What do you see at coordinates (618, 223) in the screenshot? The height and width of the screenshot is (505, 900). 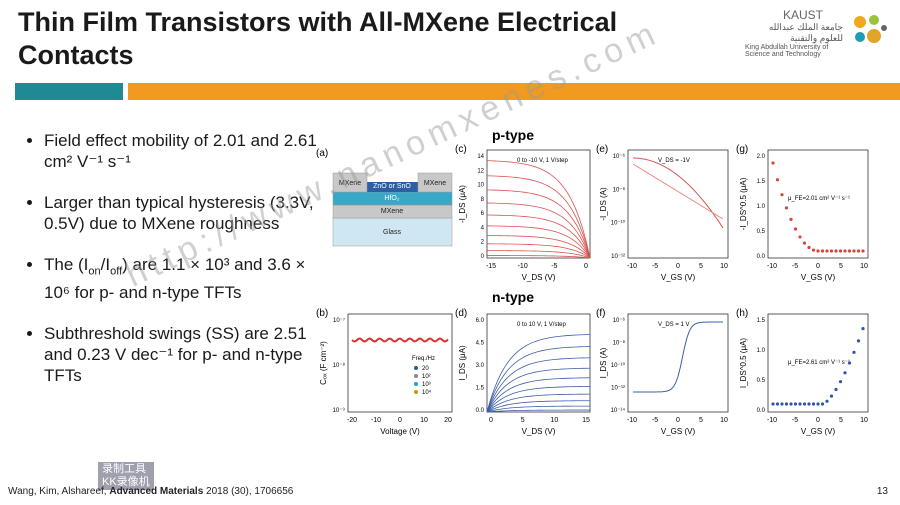 I see `y-tick-label: 10⁻¹⁰` at bounding box center [618, 223].